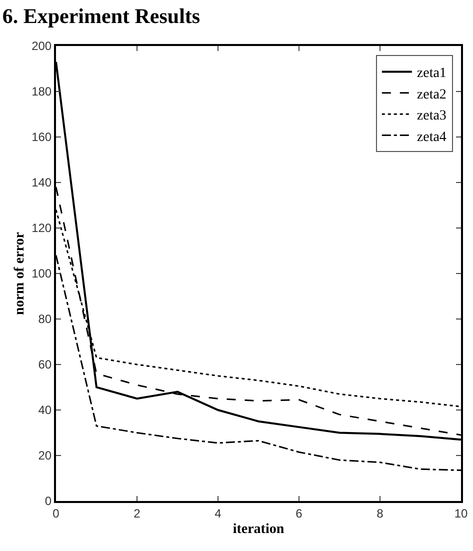  Describe the element at coordinates (45, 365) in the screenshot. I see `y-tick-label: 60` at that location.